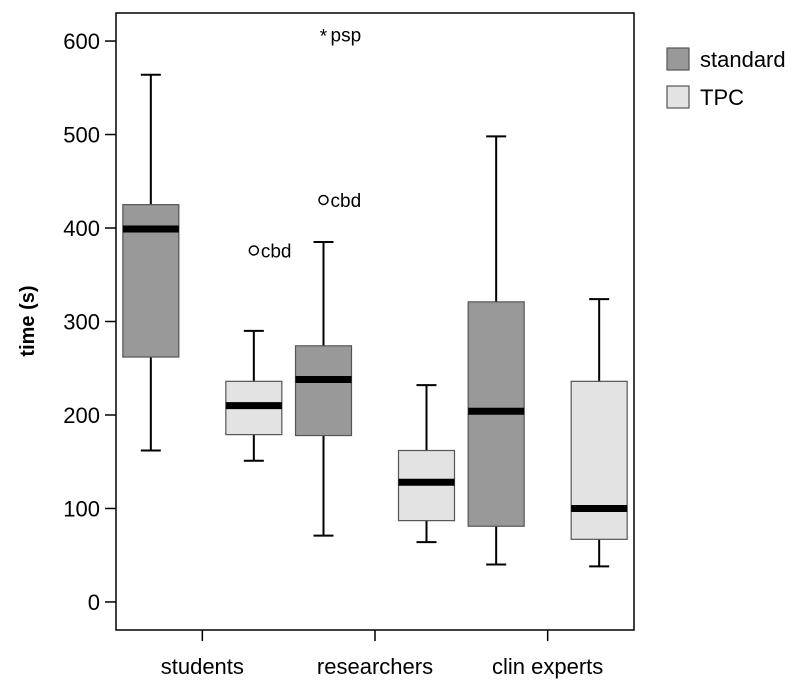  What do you see at coordinates (305, 144) in the screenshot?
I see `outliers-layer: cbd cbd * psp` at bounding box center [305, 144].